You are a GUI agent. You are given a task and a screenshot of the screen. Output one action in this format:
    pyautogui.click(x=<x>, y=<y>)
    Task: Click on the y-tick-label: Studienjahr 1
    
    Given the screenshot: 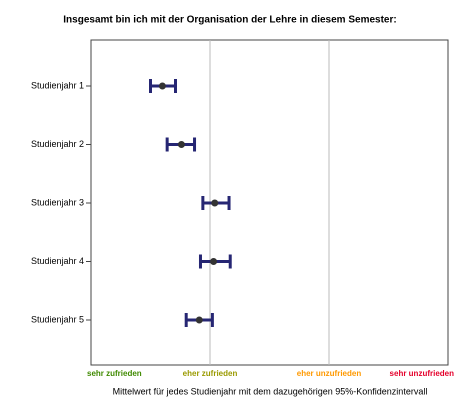 What is the action you would take?
    pyautogui.click(x=57, y=85)
    